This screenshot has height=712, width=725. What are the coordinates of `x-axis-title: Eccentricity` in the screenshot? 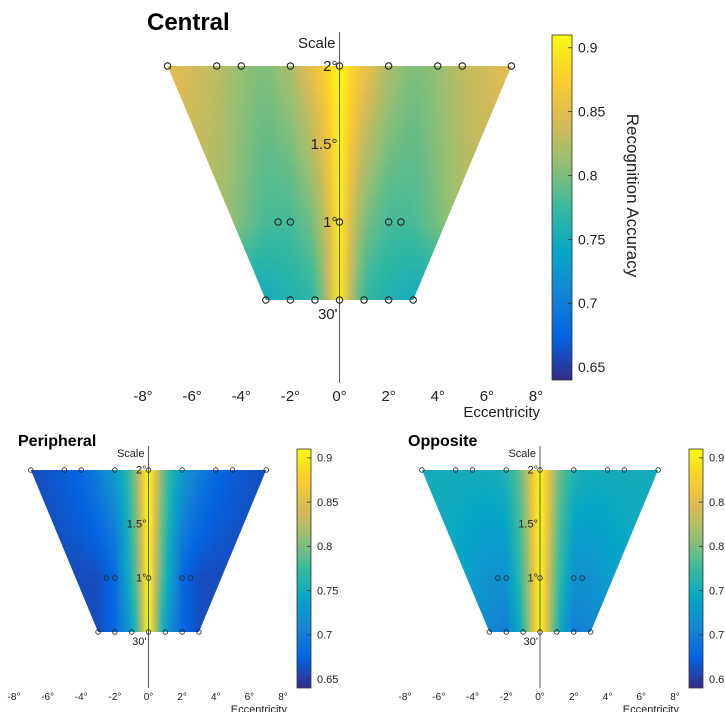 It's located at (501, 412).